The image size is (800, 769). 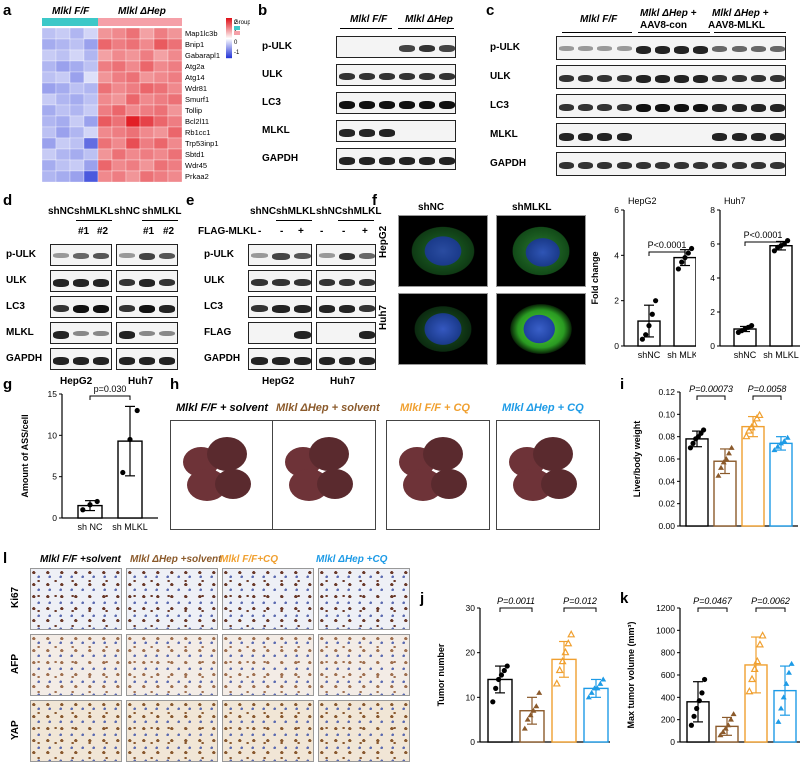 I want to click on y-tick-label: 800, so click(x=668, y=653).